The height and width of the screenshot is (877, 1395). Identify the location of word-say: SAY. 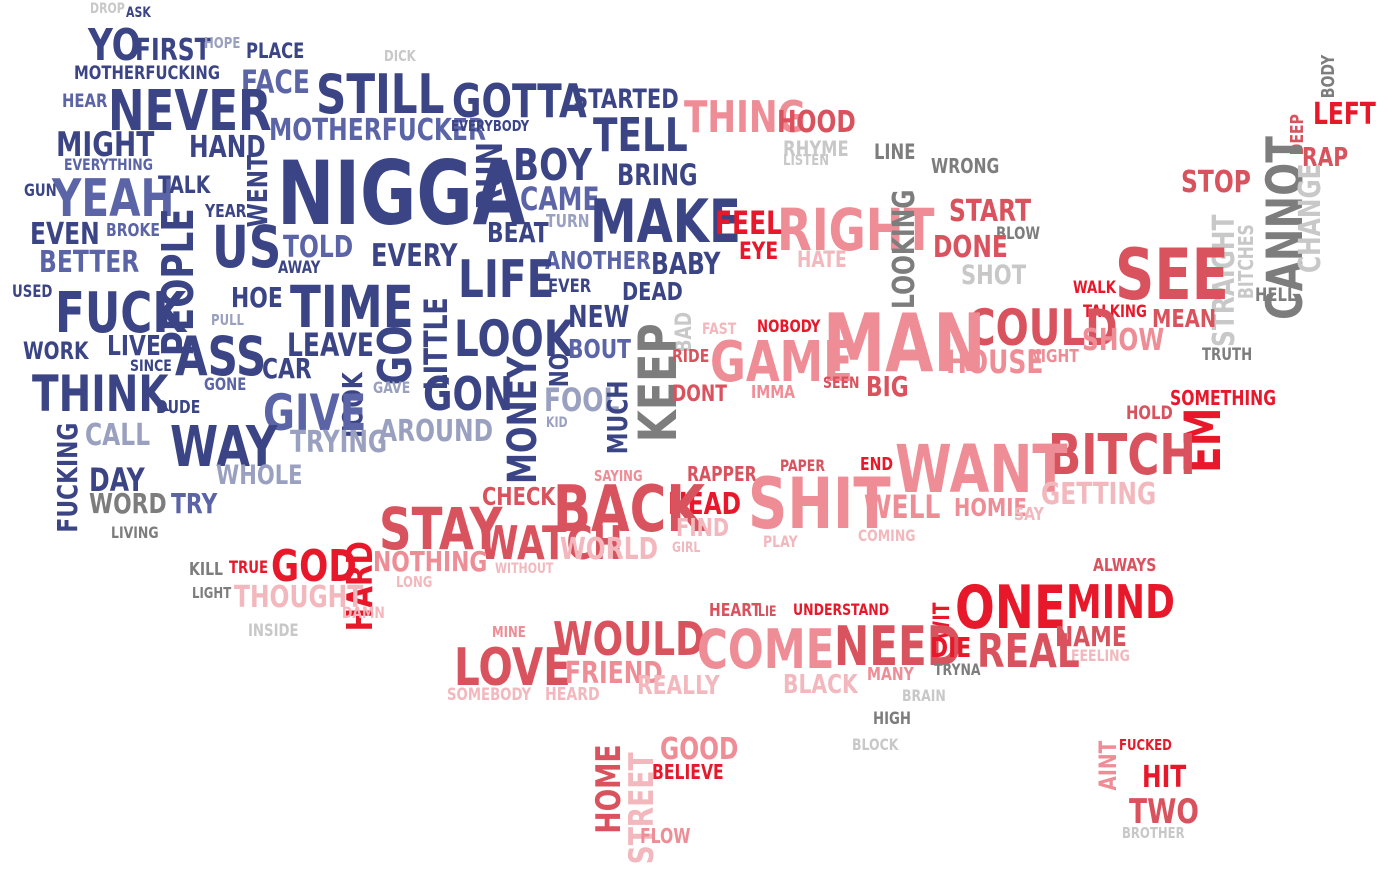
(1029, 514).